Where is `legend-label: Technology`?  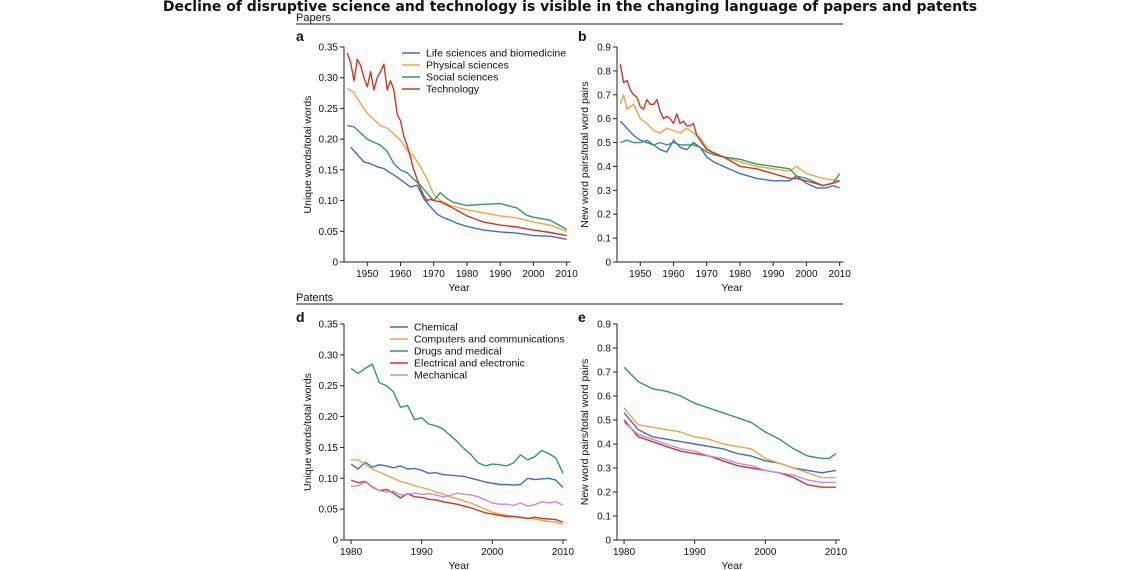
legend-label: Technology is located at coordinates (453, 90).